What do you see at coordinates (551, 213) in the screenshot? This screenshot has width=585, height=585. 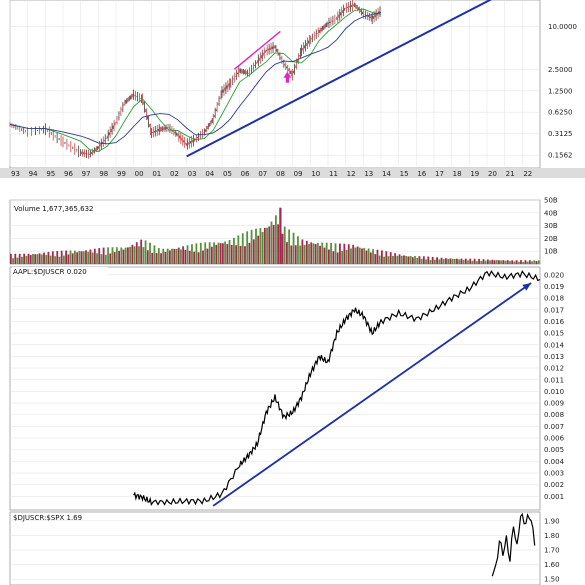 I see `volume-y-tick: 40B` at bounding box center [551, 213].